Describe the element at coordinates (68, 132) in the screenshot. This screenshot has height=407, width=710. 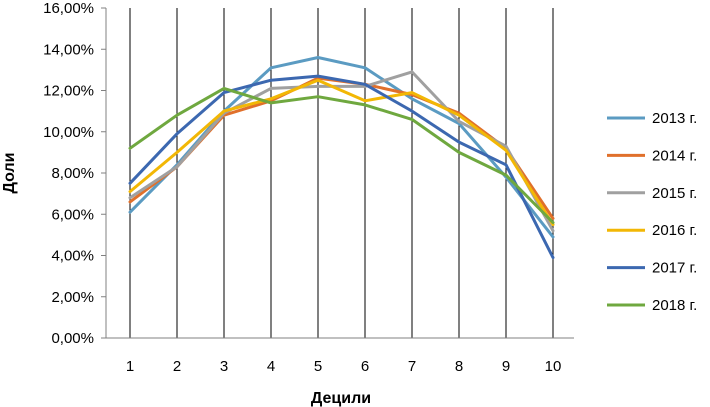
I see `y-tick-label: 10,00%` at that location.